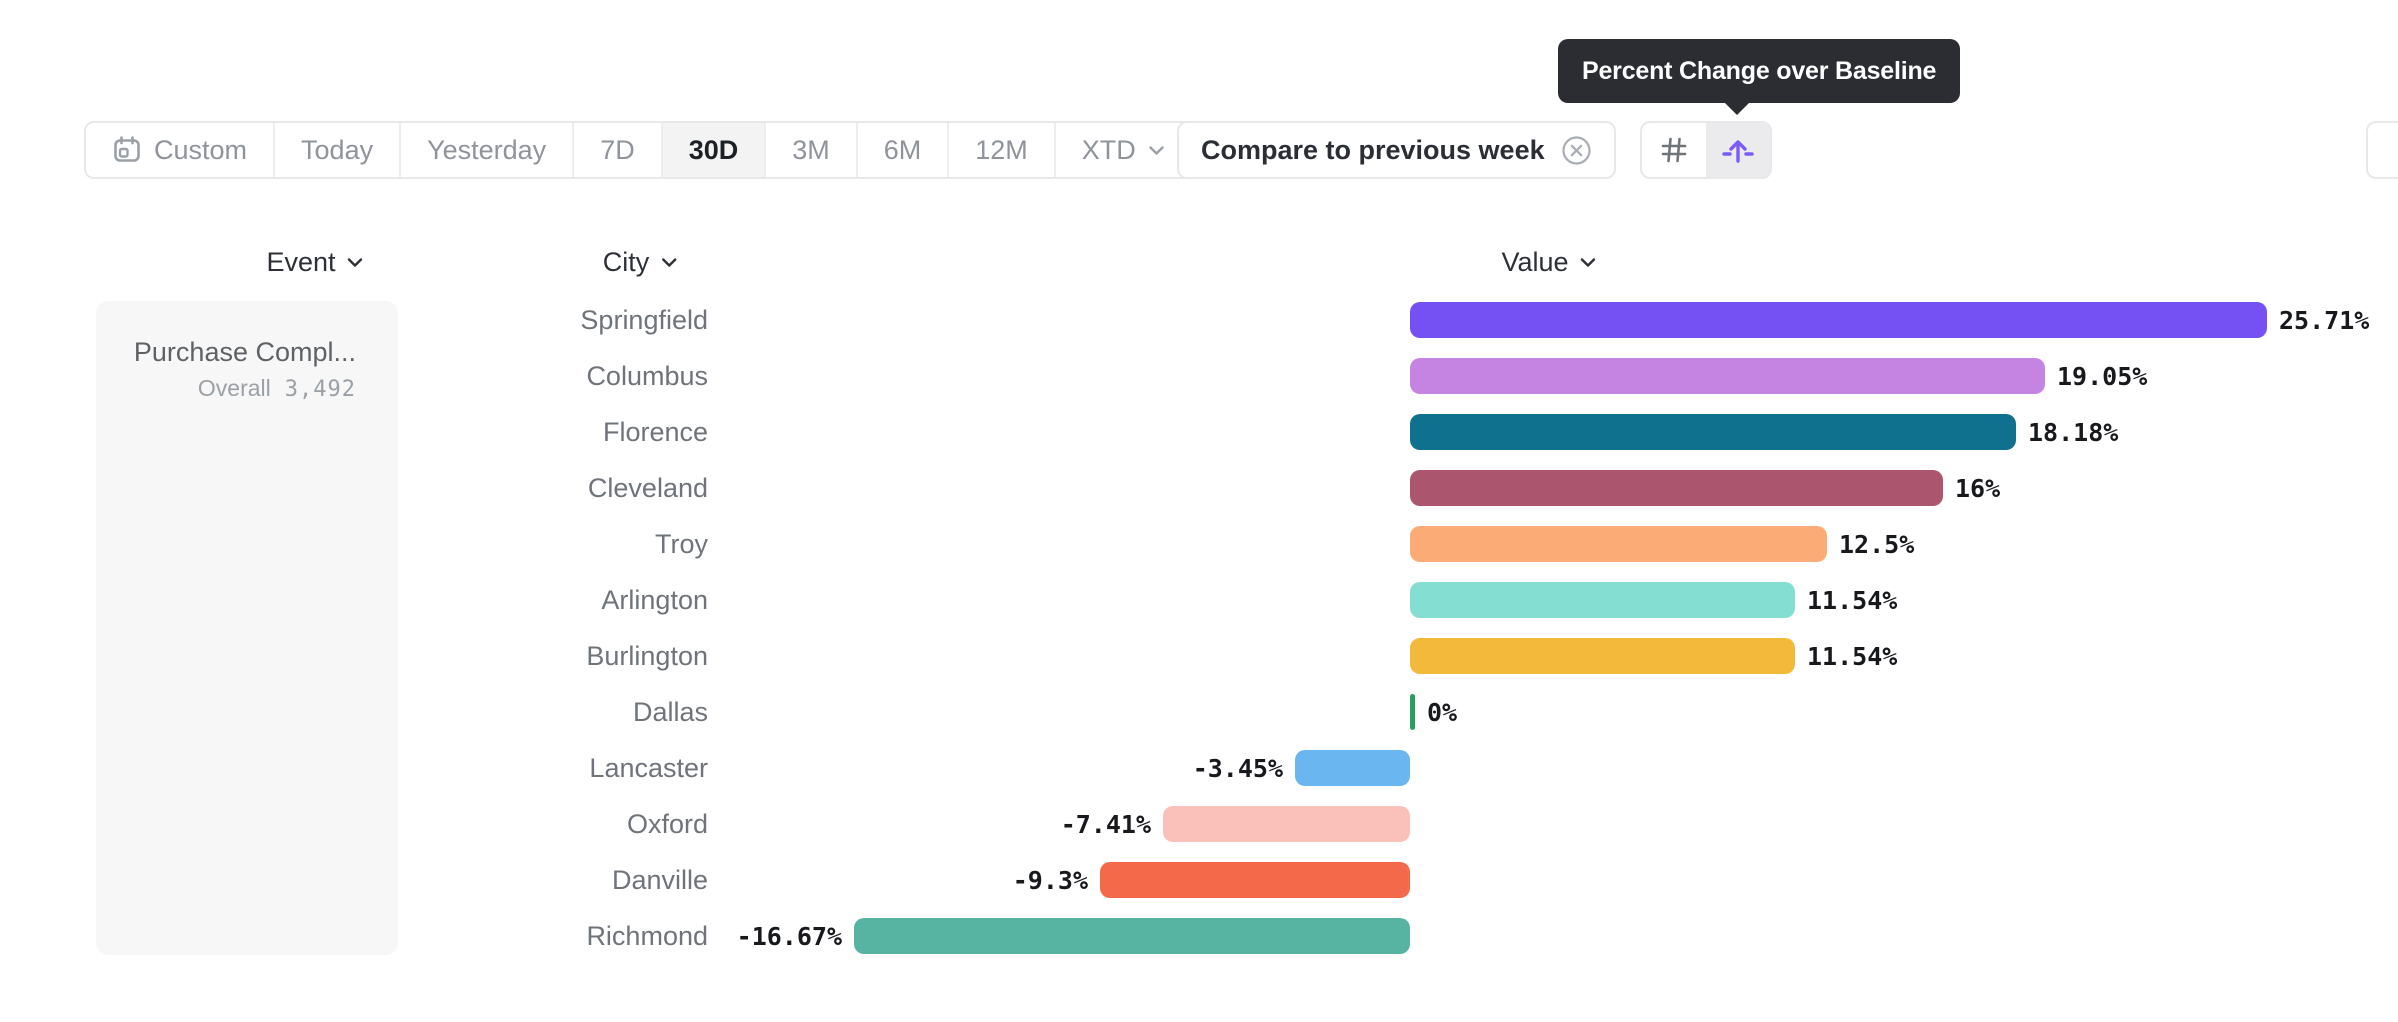 Image resolution: width=2398 pixels, height=1022 pixels. I want to click on value-label: 12.5%, so click(1877, 544).